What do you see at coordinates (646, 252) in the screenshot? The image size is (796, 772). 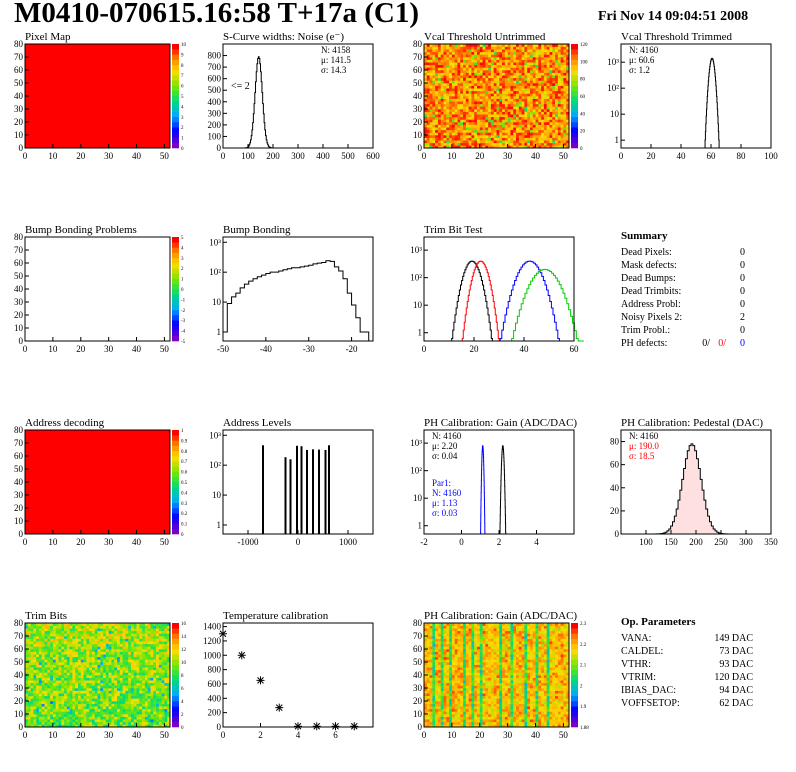 I see `table-row-label: Dead Pixels:` at bounding box center [646, 252].